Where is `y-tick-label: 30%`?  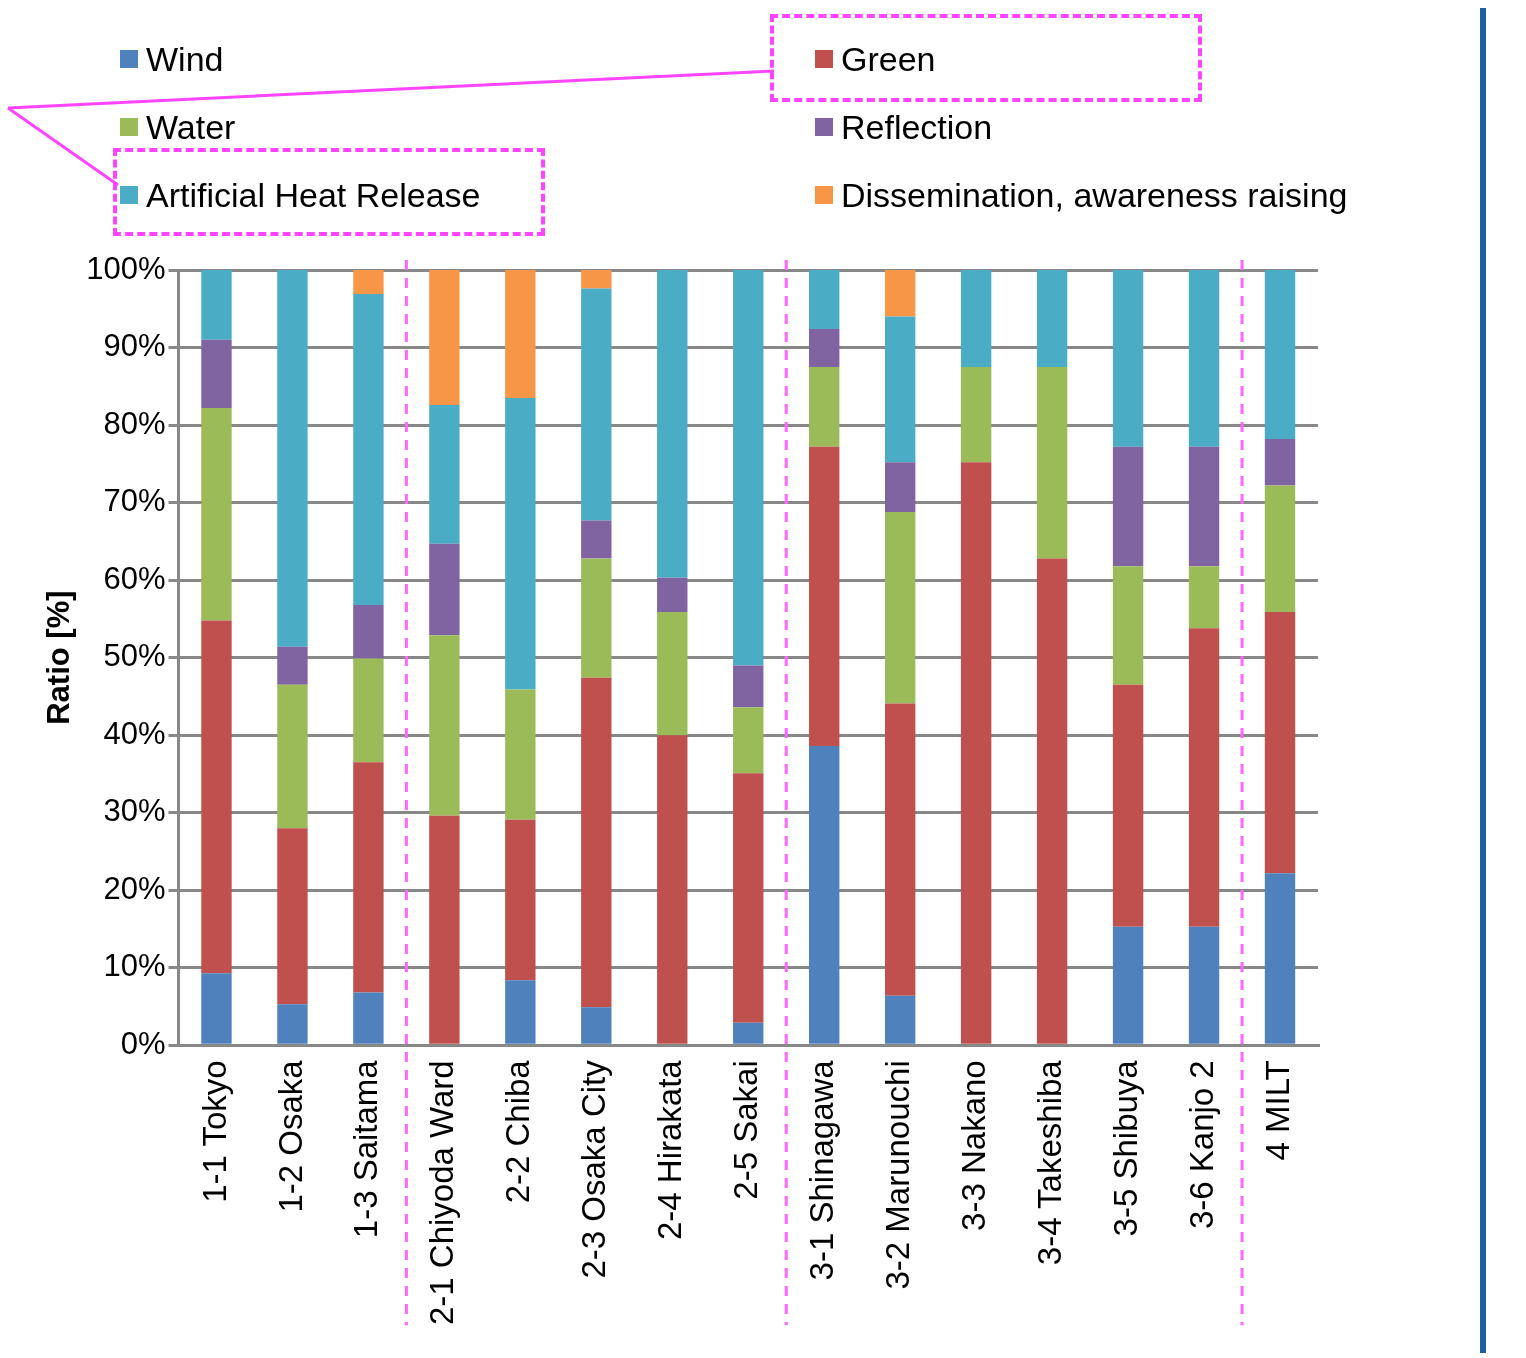
y-tick-label: 30% is located at coordinates (134, 811).